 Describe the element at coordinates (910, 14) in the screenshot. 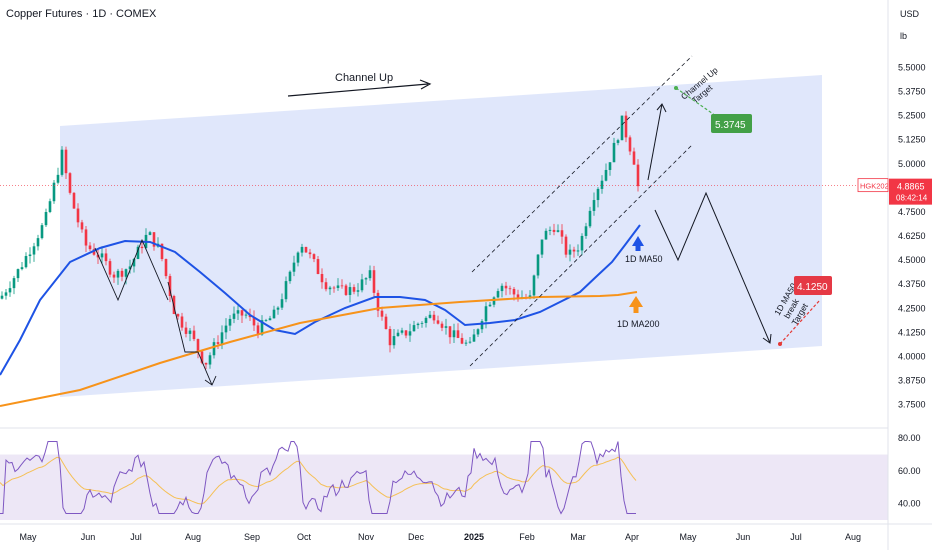

I see `currency-label: USD` at that location.